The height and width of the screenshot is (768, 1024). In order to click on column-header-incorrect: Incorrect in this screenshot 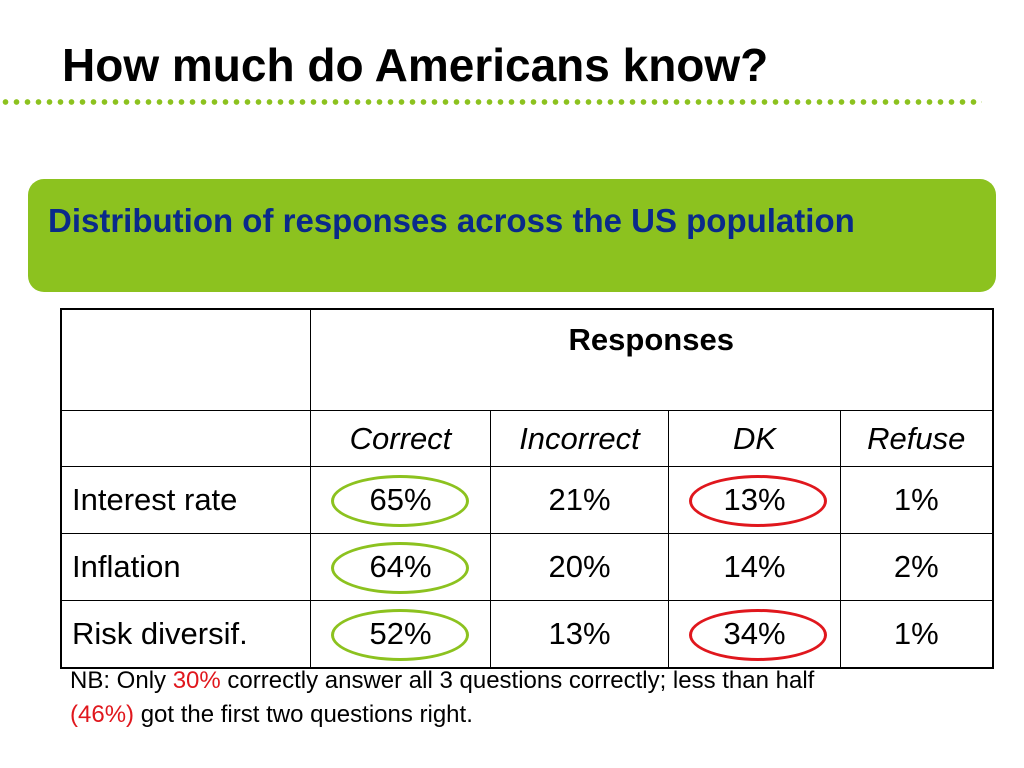, I will do `click(579, 438)`.